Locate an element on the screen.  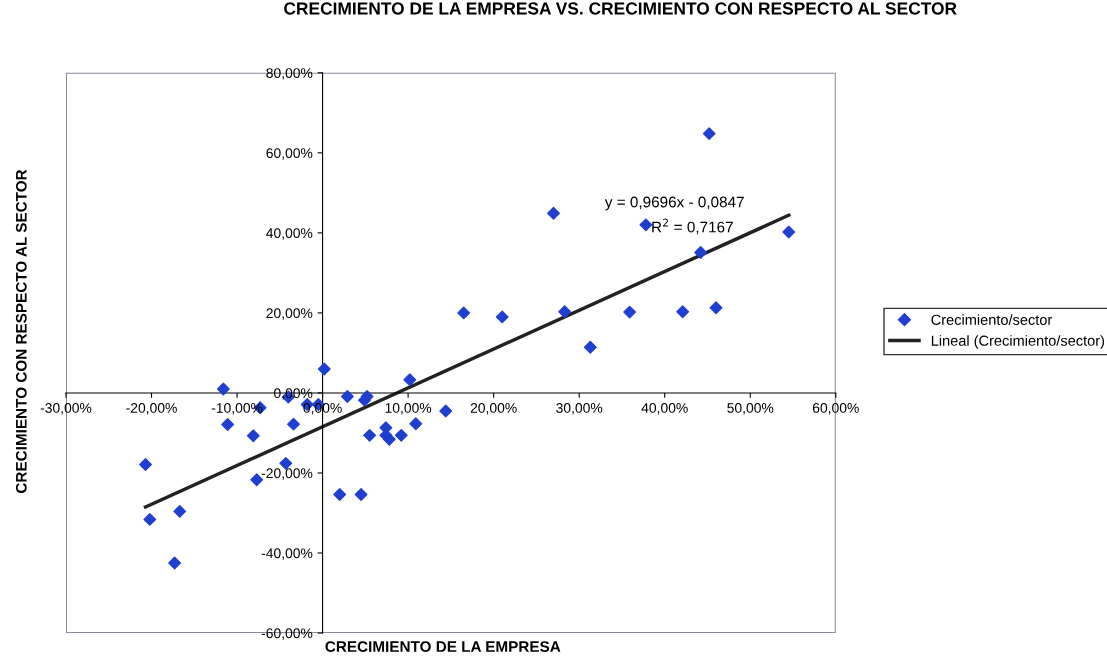
y-tick-label: -60,00% is located at coordinates (287, 634).